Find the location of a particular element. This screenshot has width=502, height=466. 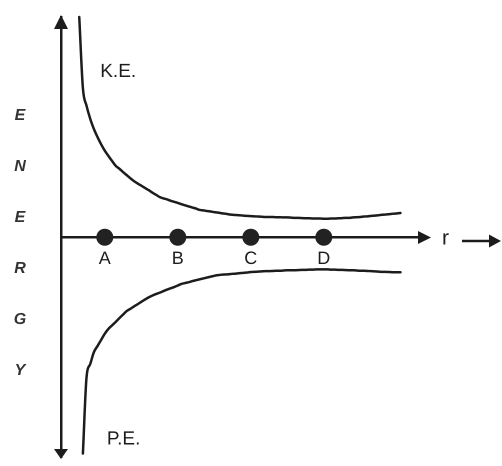

x-axis-title: r is located at coordinates (445, 238).